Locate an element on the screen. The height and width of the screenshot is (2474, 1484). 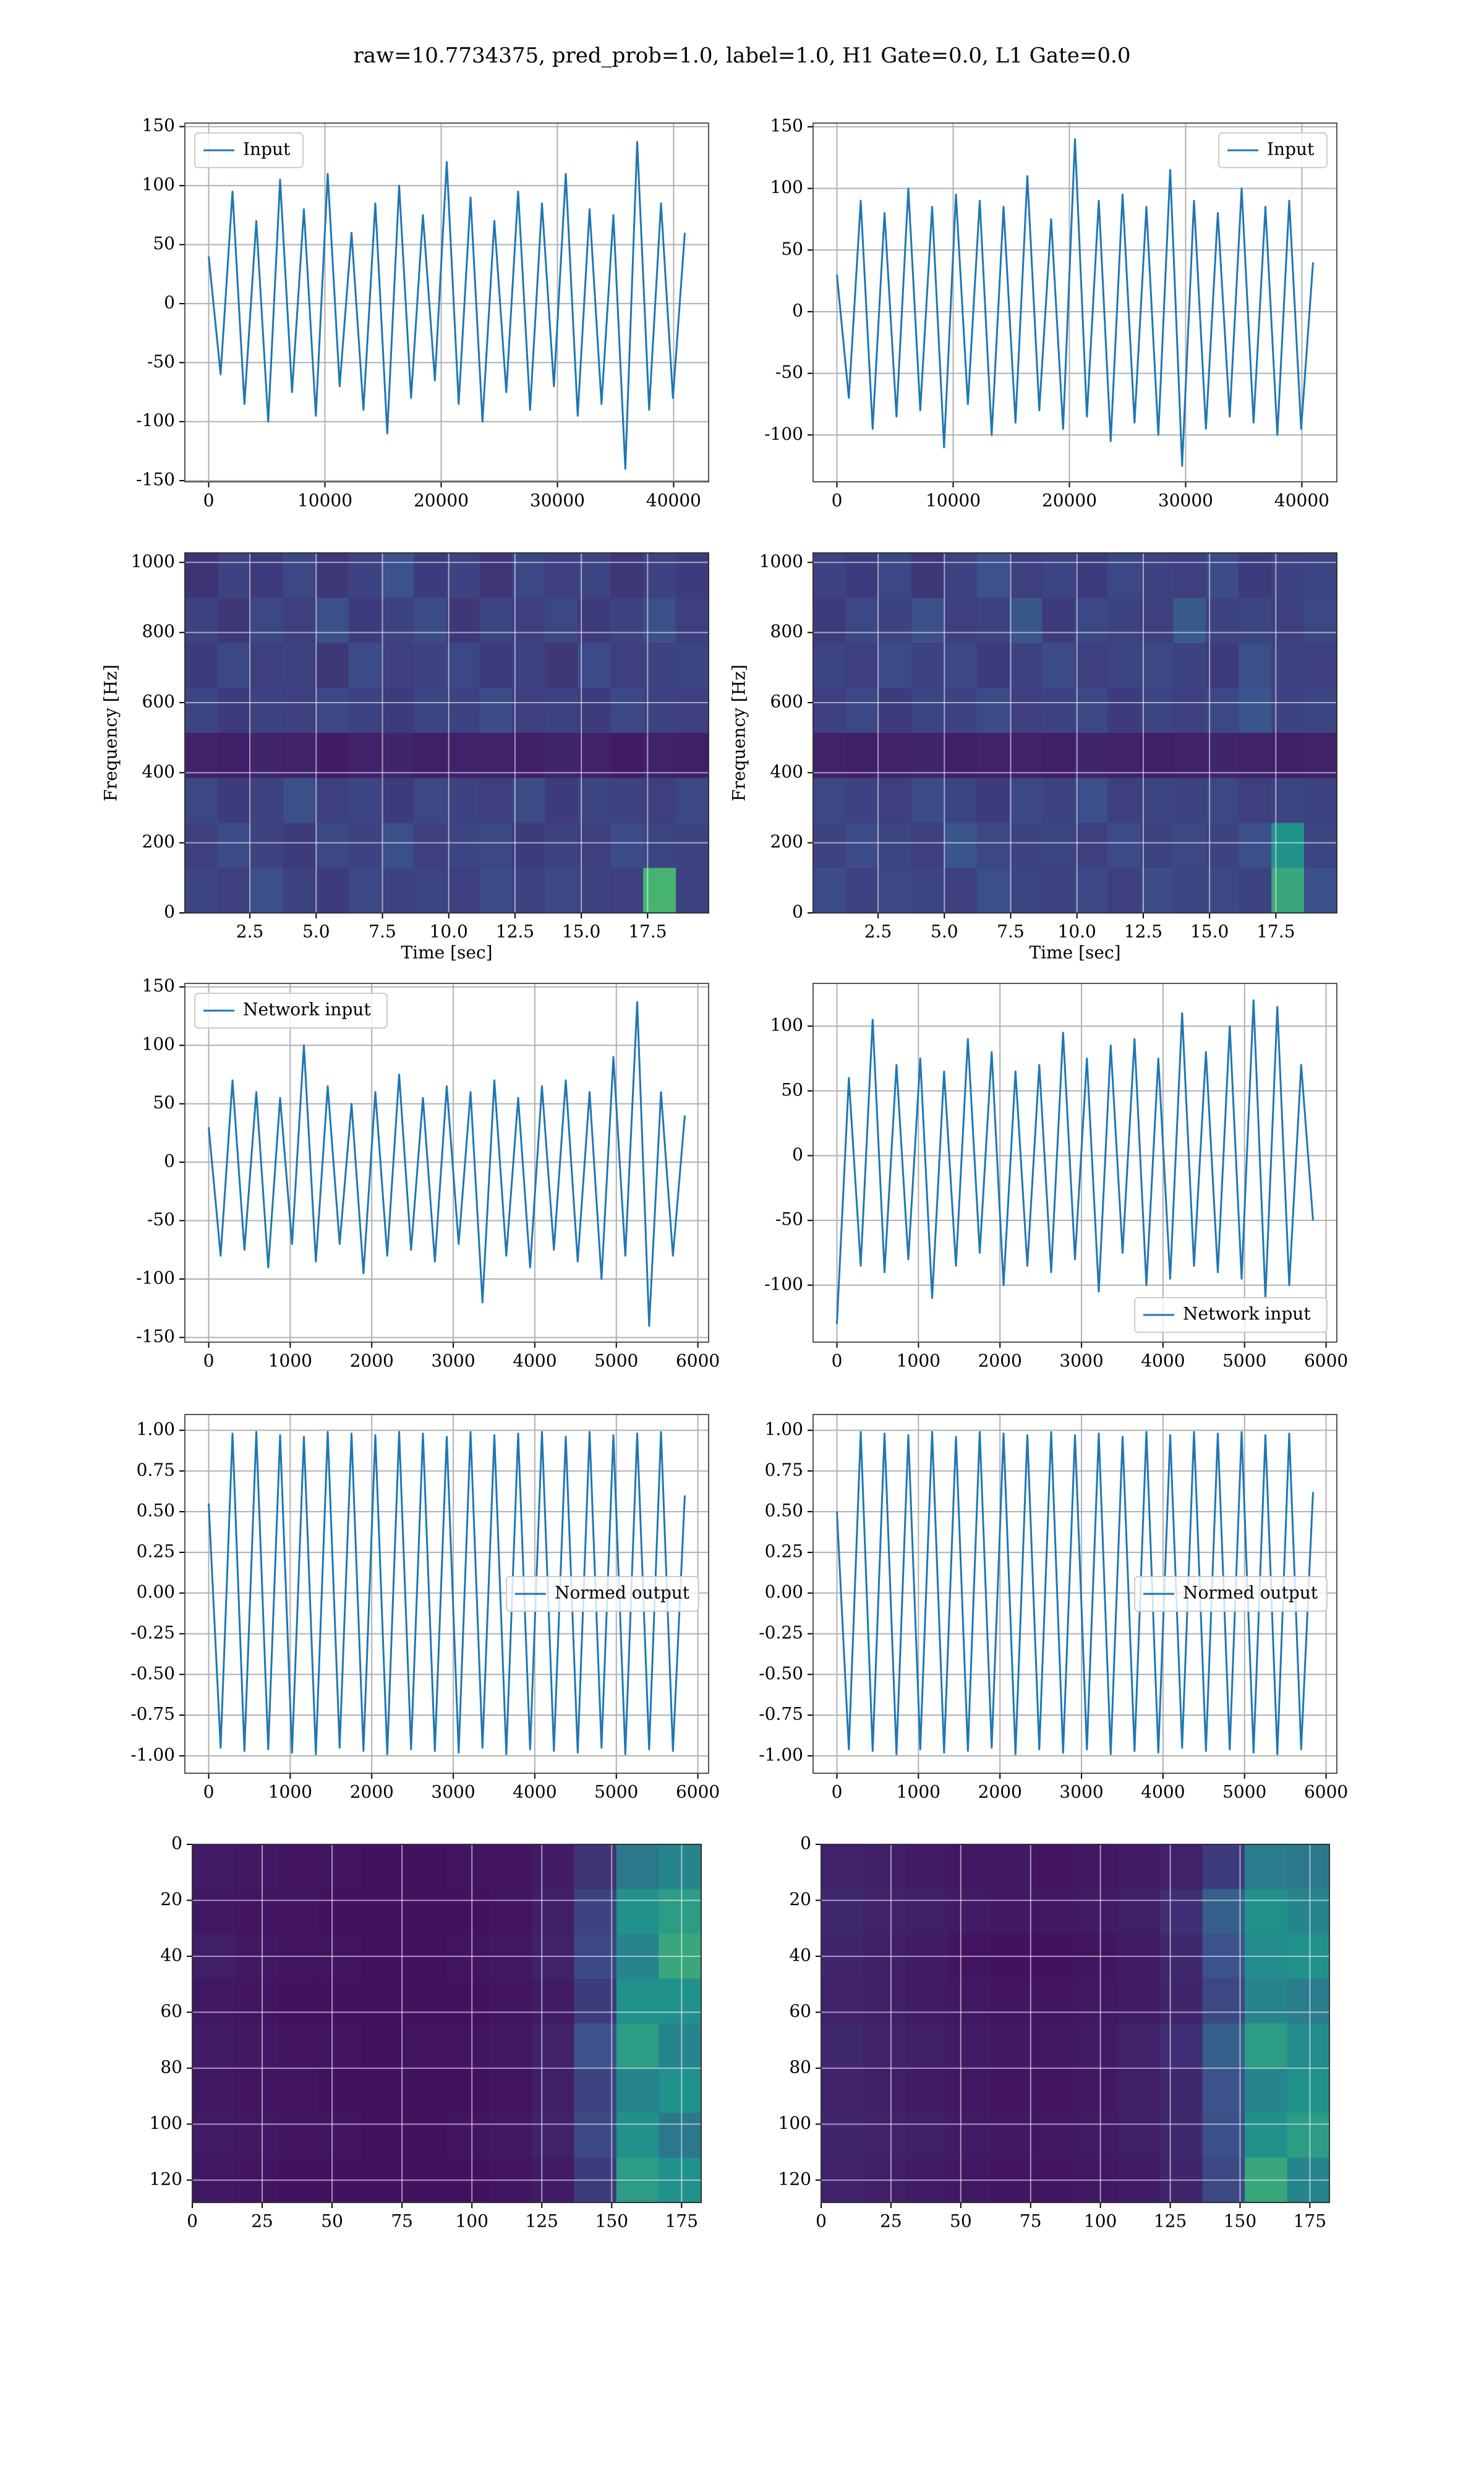
x-tick-label: 75 is located at coordinates (1031, 2221).